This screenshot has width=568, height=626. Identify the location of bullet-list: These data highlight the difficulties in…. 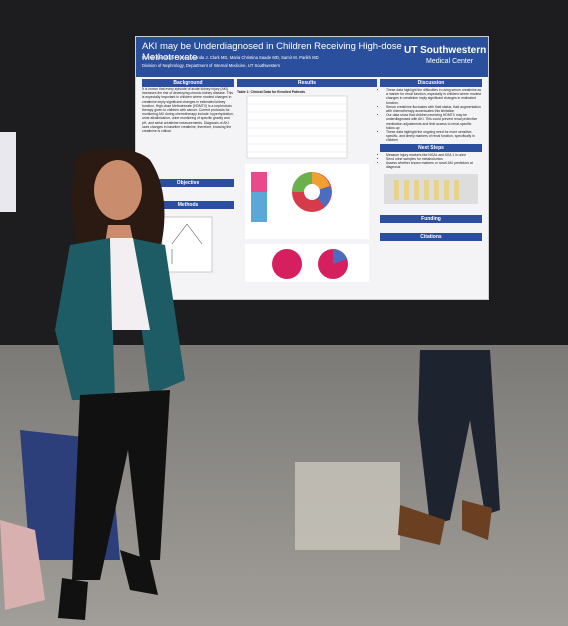
(431, 115).